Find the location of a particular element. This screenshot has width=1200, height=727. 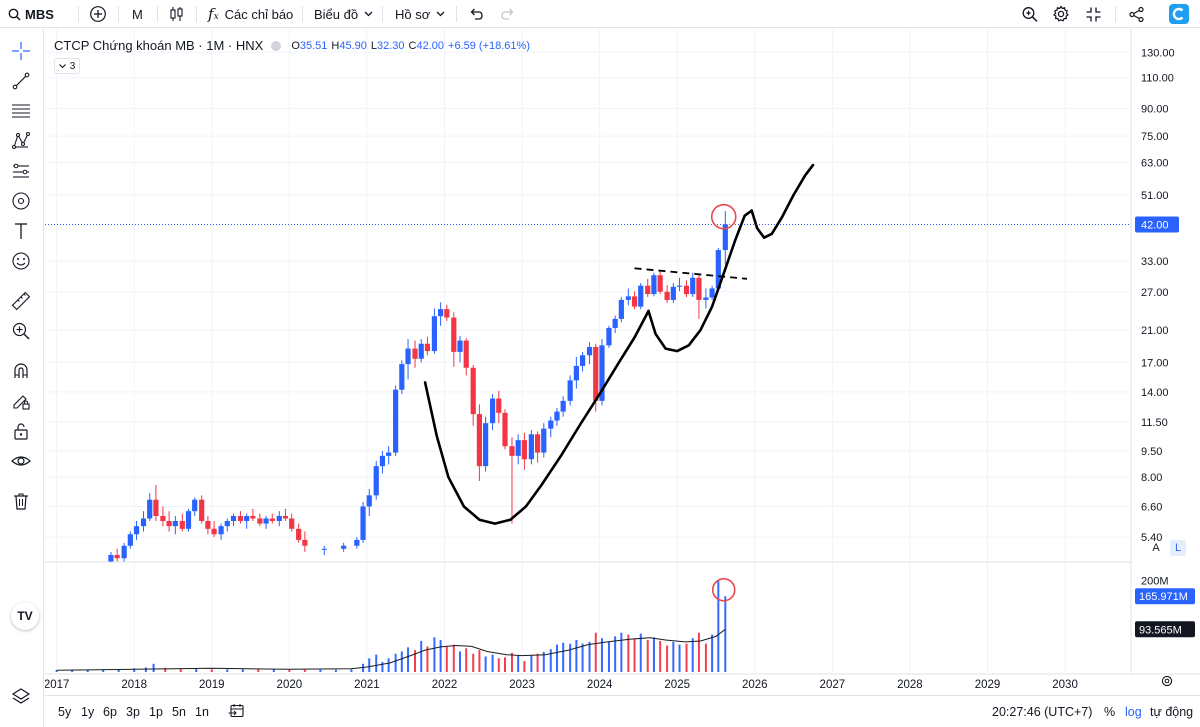

time-tick-label: 2023 is located at coordinates (522, 685).